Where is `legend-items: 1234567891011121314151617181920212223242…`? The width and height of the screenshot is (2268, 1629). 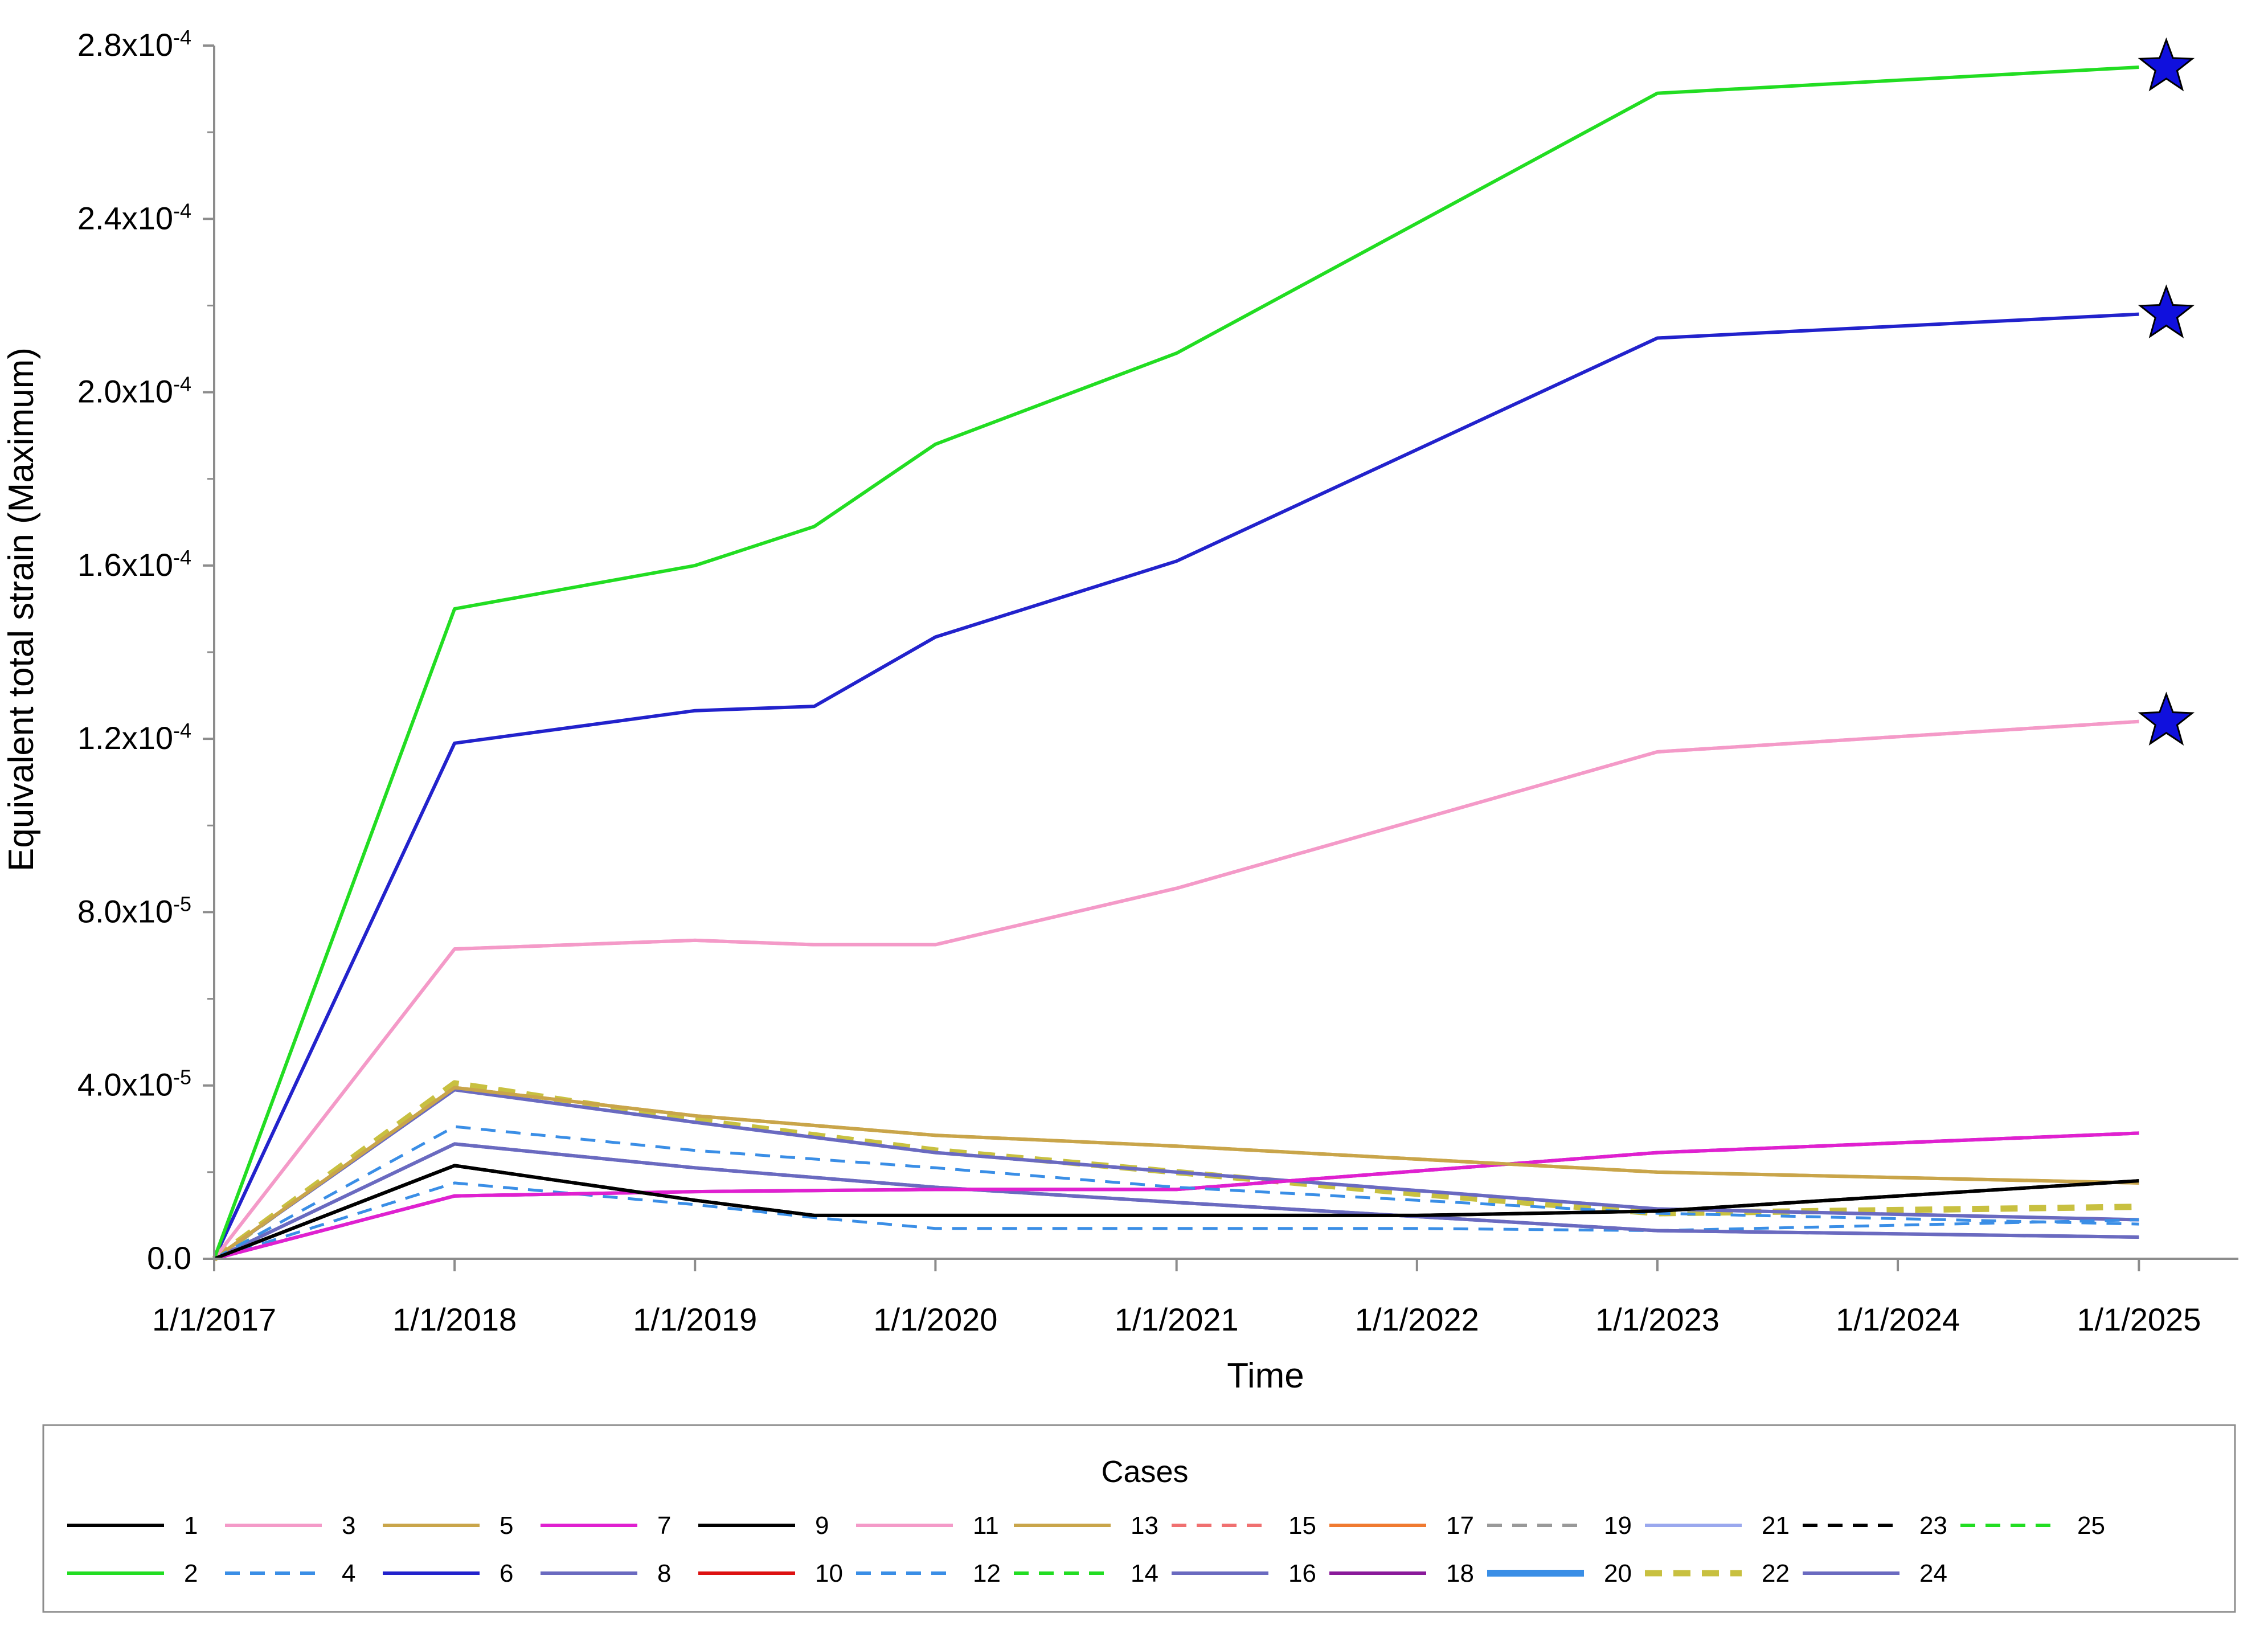 legend-items: 1234567891011121314151617181920212223242… is located at coordinates (1086, 1549).